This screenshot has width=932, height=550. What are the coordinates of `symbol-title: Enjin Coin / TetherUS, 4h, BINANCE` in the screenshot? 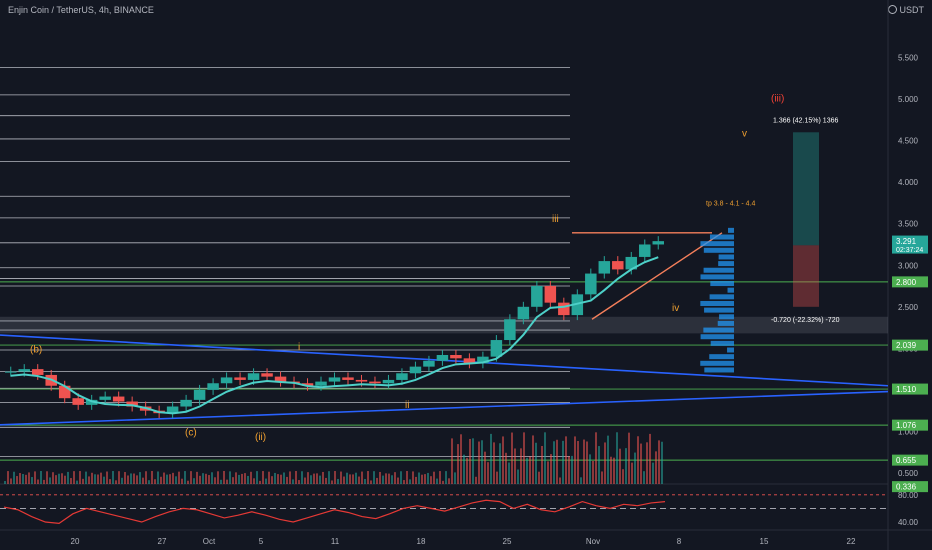 It's located at (81, 10).